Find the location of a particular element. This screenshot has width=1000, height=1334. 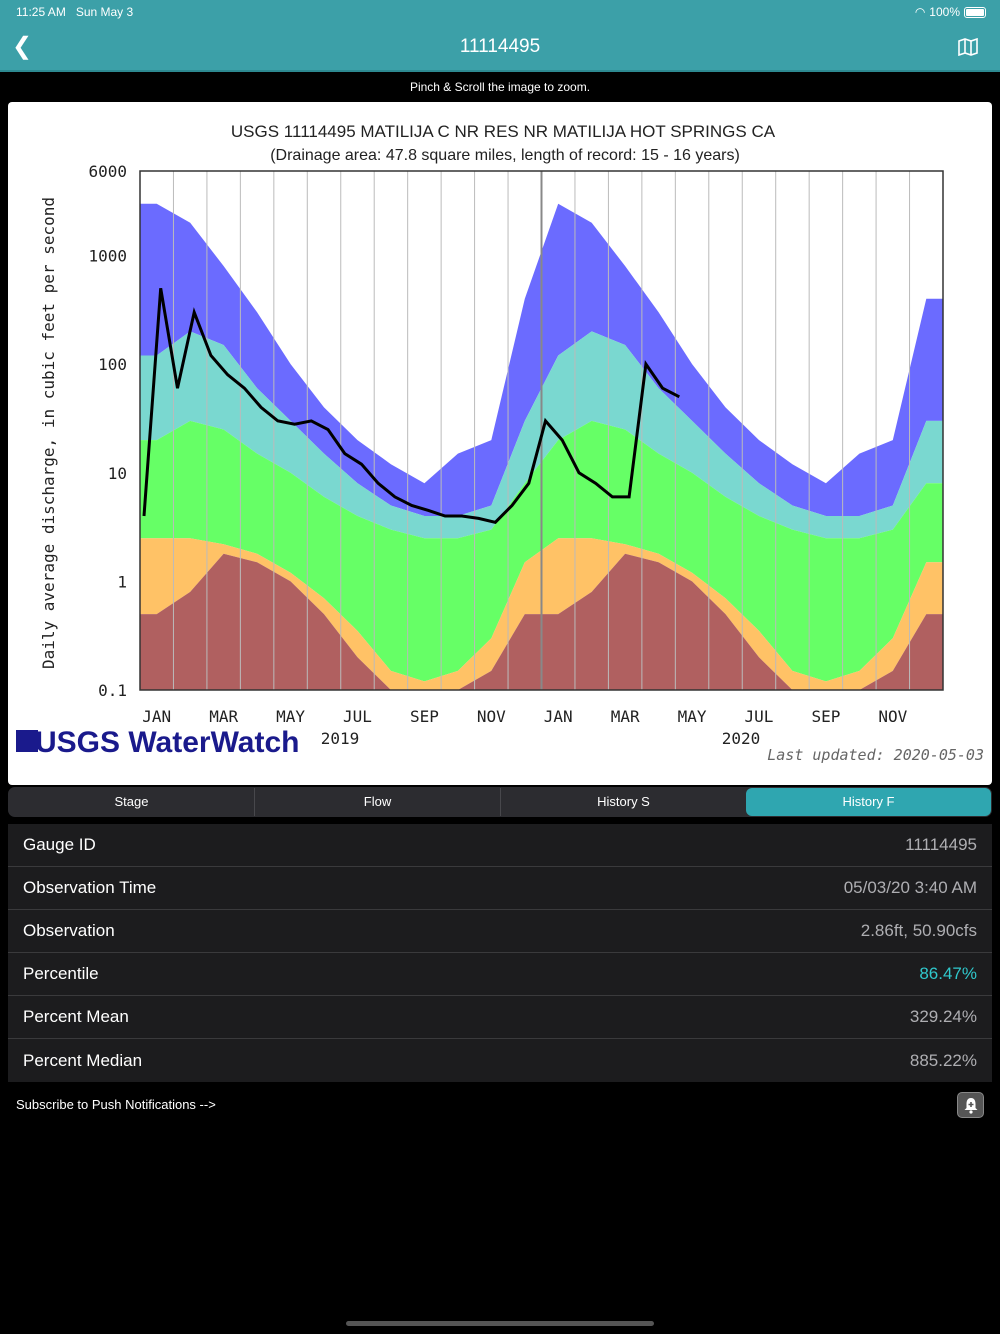

page-title: 11114495 is located at coordinates (500, 46).